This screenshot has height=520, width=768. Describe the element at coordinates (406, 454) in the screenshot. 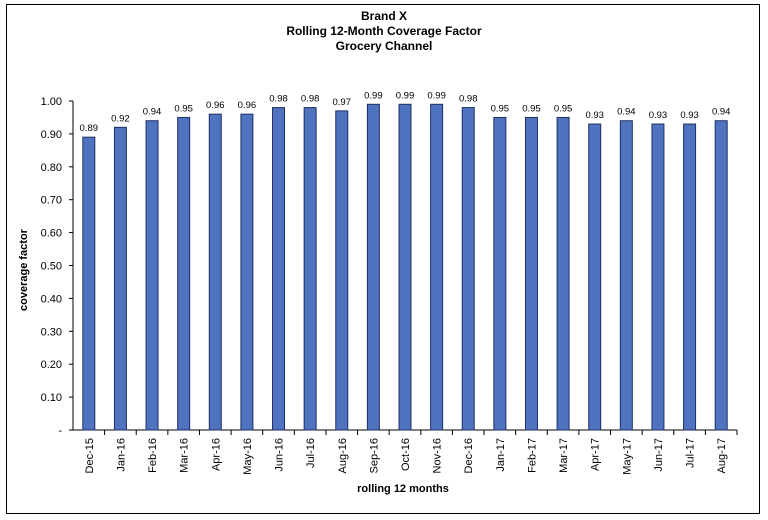

I see `x-tick-label: Oct-16` at that location.